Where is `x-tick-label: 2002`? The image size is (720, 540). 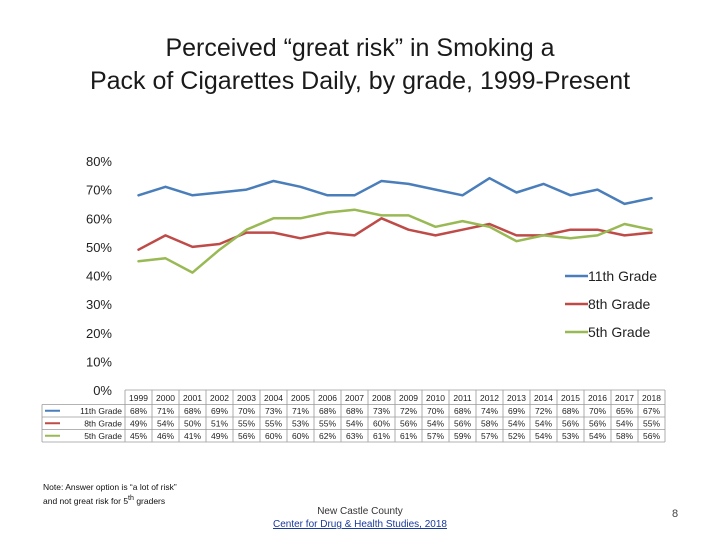
x-tick-label: 2002 is located at coordinates (219, 398).